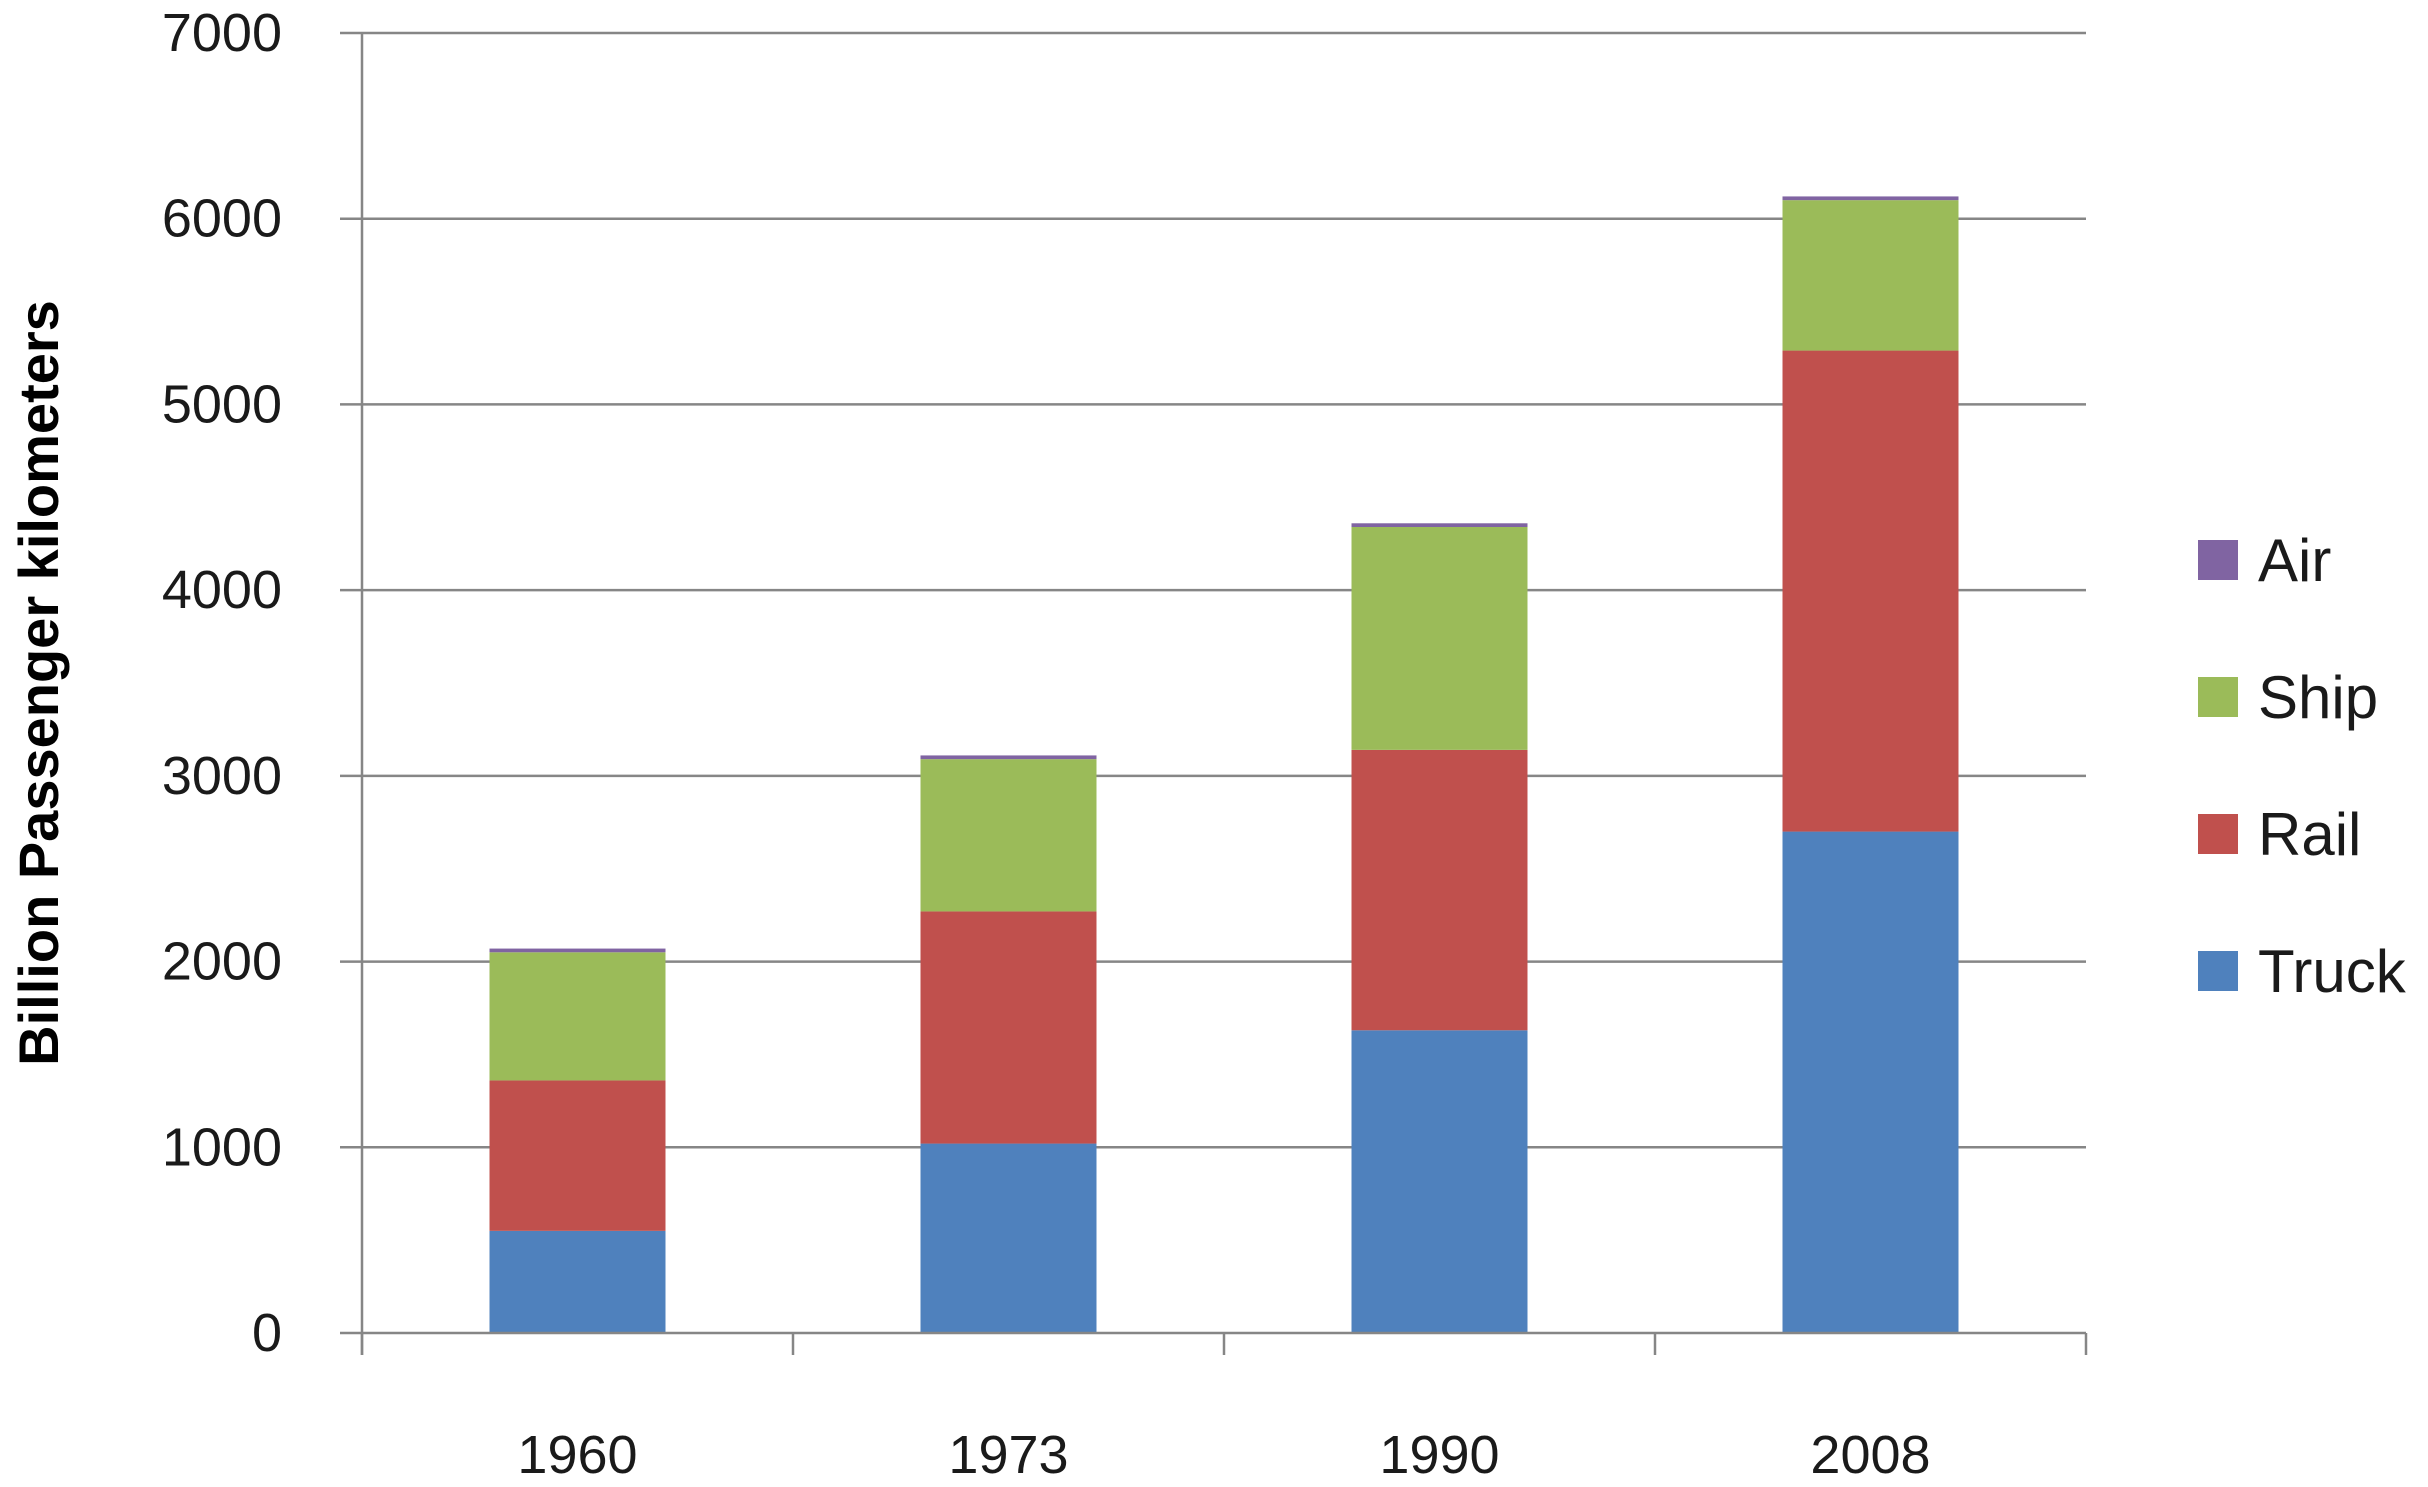  Describe the element at coordinates (222, 590) in the screenshot. I see `y-tick-label-4000: 4000` at that location.